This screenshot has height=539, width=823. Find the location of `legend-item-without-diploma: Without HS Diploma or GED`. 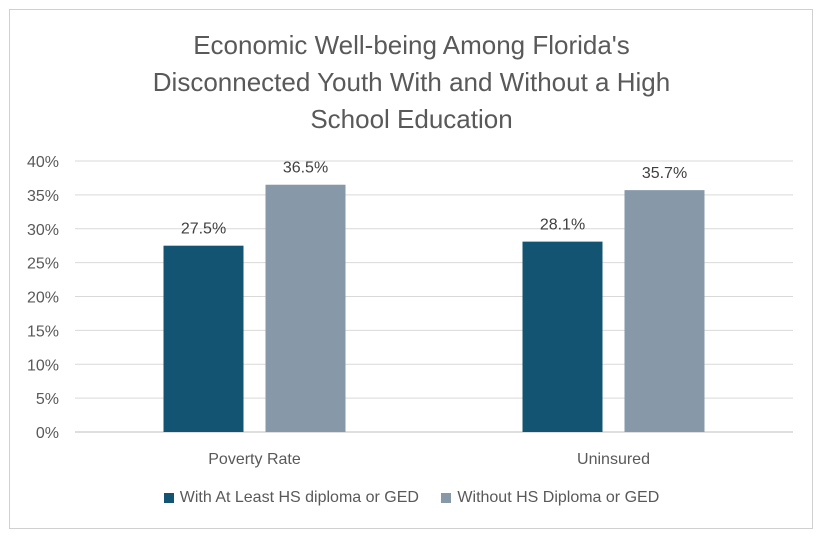

legend-item-without-diploma: Without HS Diploma or GED is located at coordinates (550, 498).